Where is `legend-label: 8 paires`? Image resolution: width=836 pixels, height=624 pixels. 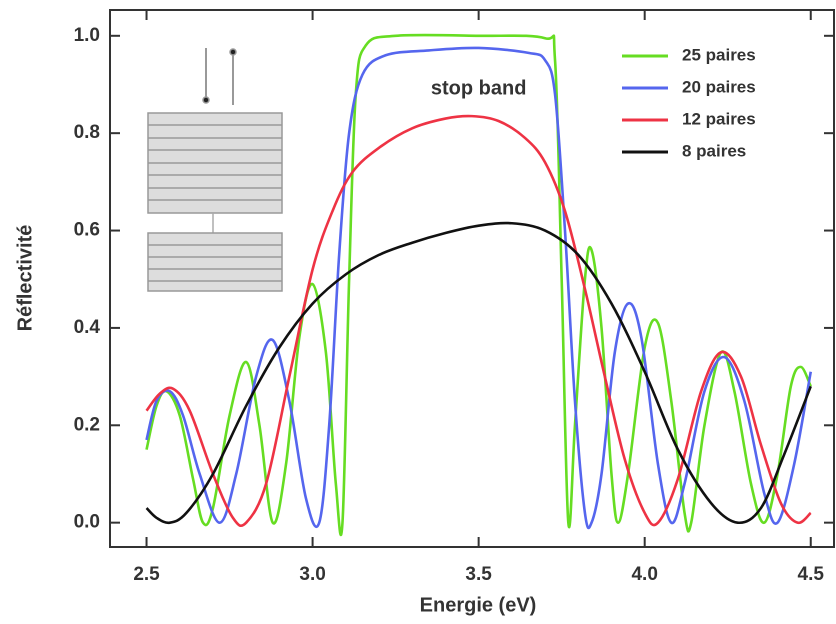 legend-label: 8 paires is located at coordinates (714, 150).